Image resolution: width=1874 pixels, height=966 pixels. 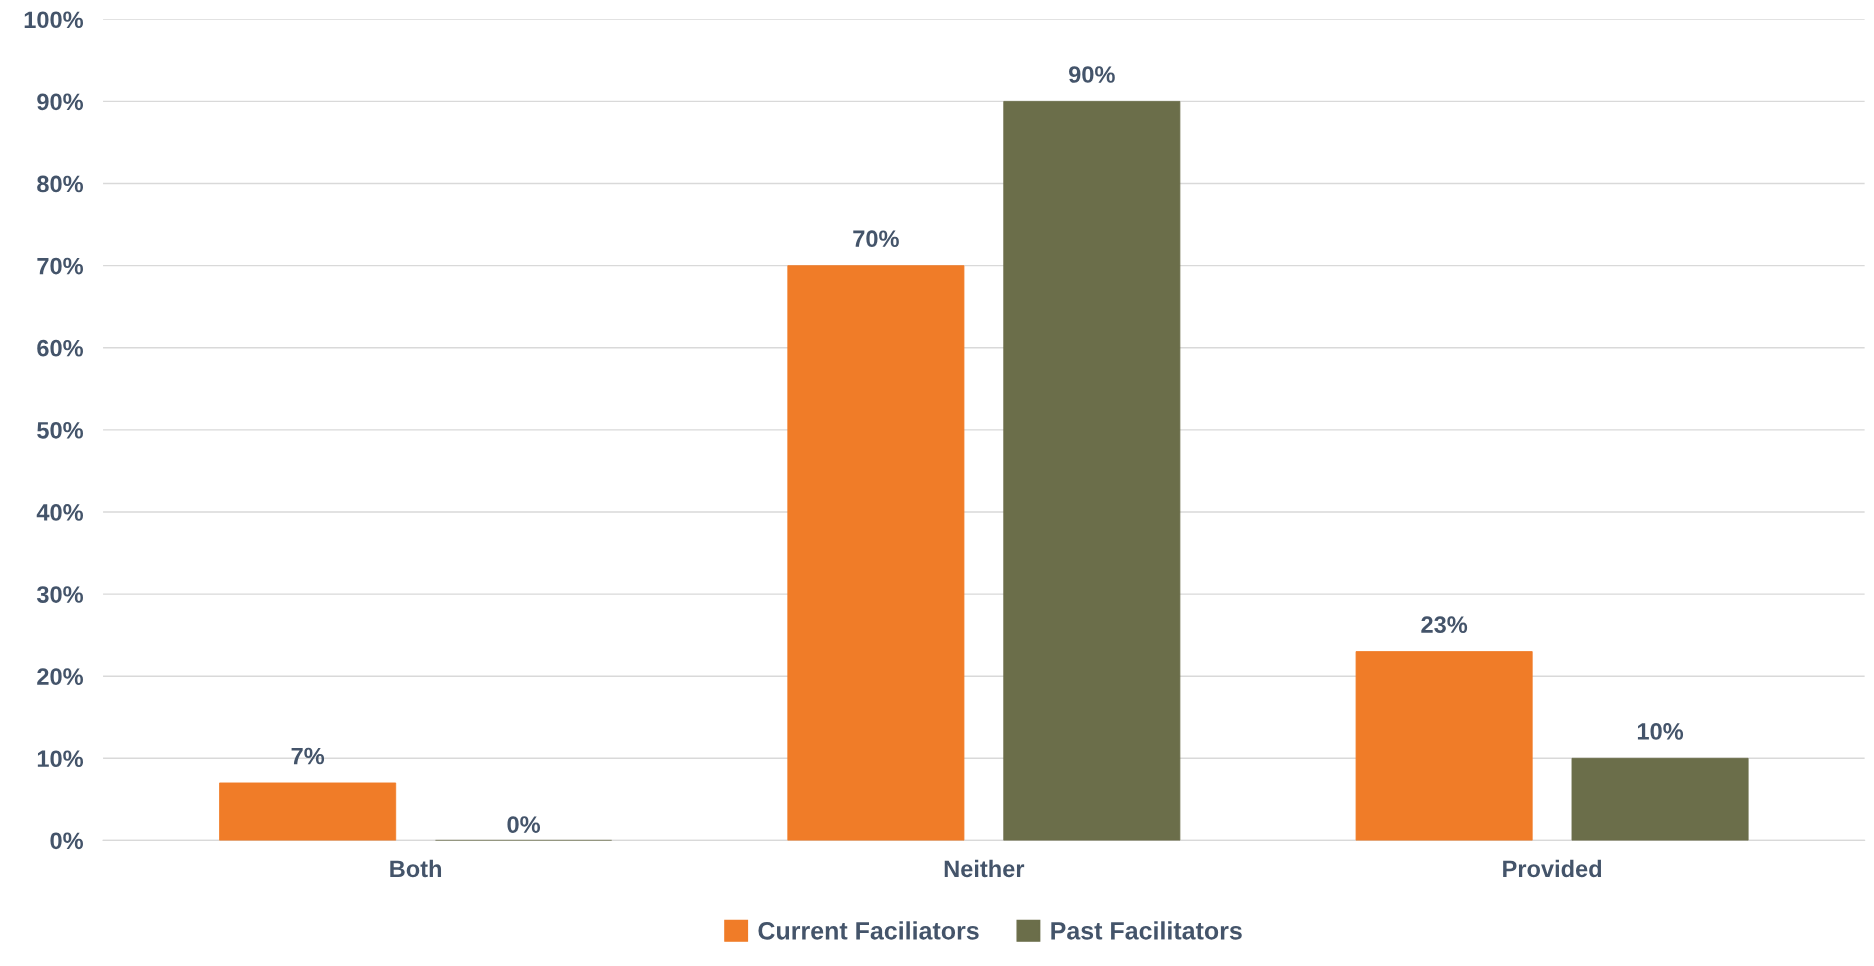 I want to click on legend-label: Current Faciliators, so click(x=868, y=930).